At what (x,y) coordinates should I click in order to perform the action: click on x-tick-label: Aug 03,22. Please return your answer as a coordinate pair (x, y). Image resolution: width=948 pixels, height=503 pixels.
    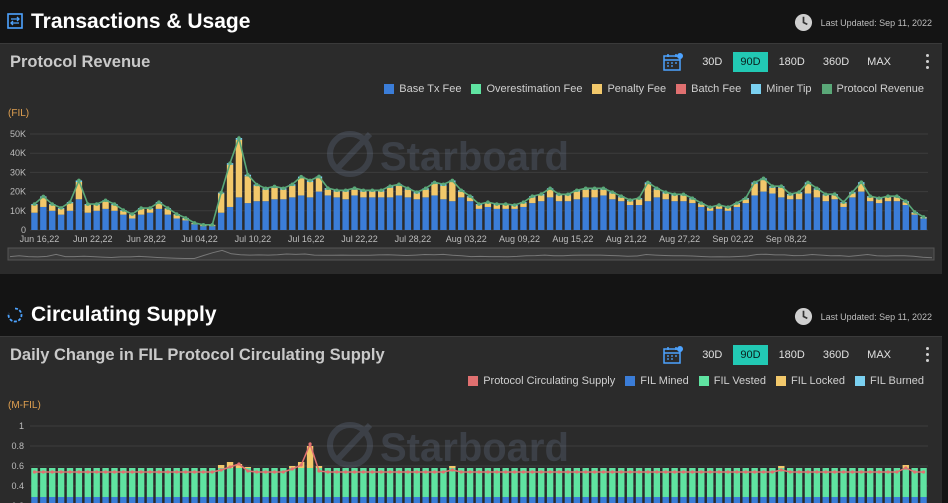
    Looking at the image, I should click on (466, 239).